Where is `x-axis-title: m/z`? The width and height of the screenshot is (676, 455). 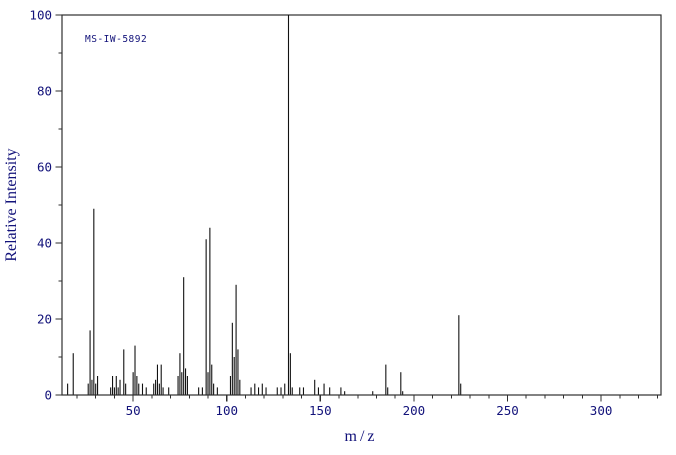 x-axis-title: m/z is located at coordinates (361, 436).